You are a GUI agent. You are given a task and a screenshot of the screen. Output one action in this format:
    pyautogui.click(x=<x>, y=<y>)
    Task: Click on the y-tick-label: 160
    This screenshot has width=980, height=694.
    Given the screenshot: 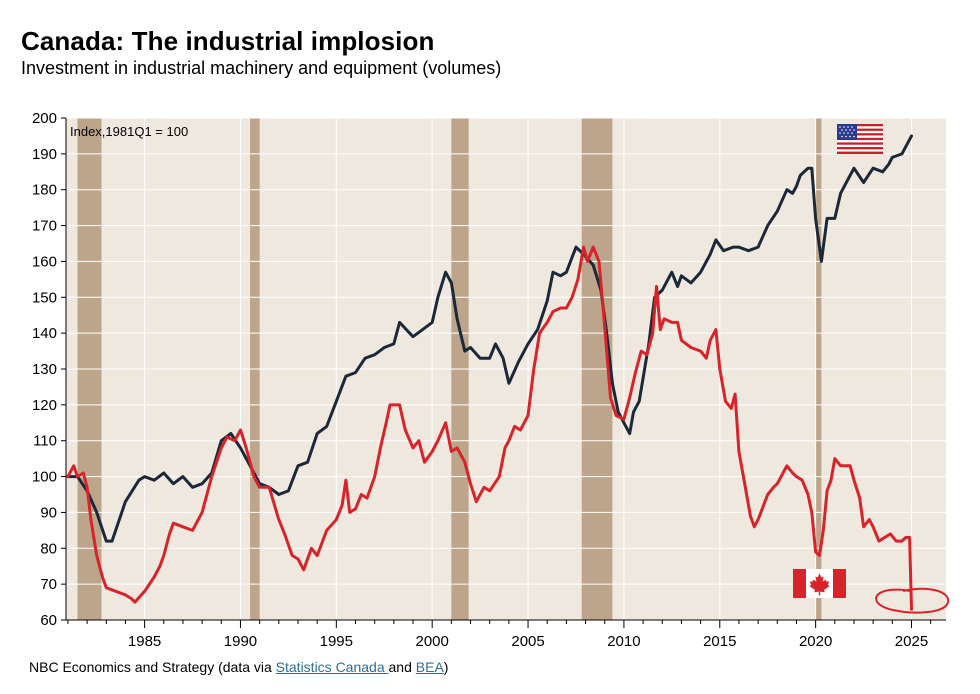 What is the action you would take?
    pyautogui.click(x=44, y=261)
    